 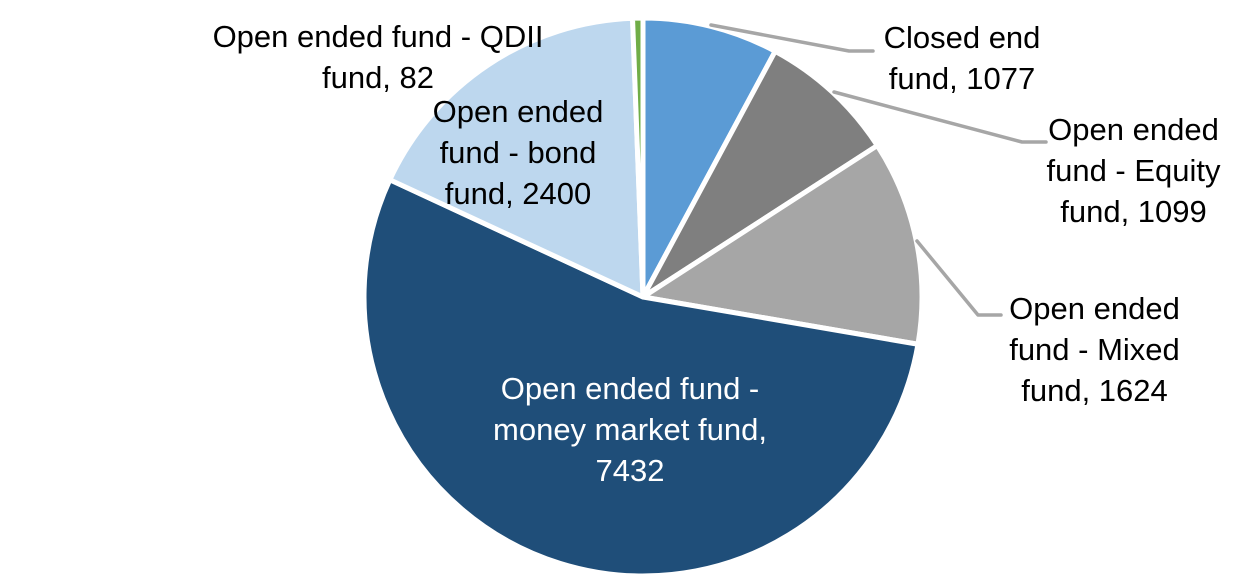 I want to click on label-line: Closed end, so click(x=962, y=37).